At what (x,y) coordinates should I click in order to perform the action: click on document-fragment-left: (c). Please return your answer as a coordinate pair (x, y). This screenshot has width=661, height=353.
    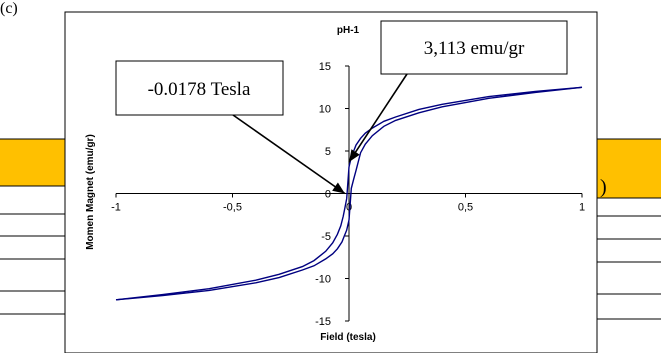
    Looking at the image, I should click on (9, 8).